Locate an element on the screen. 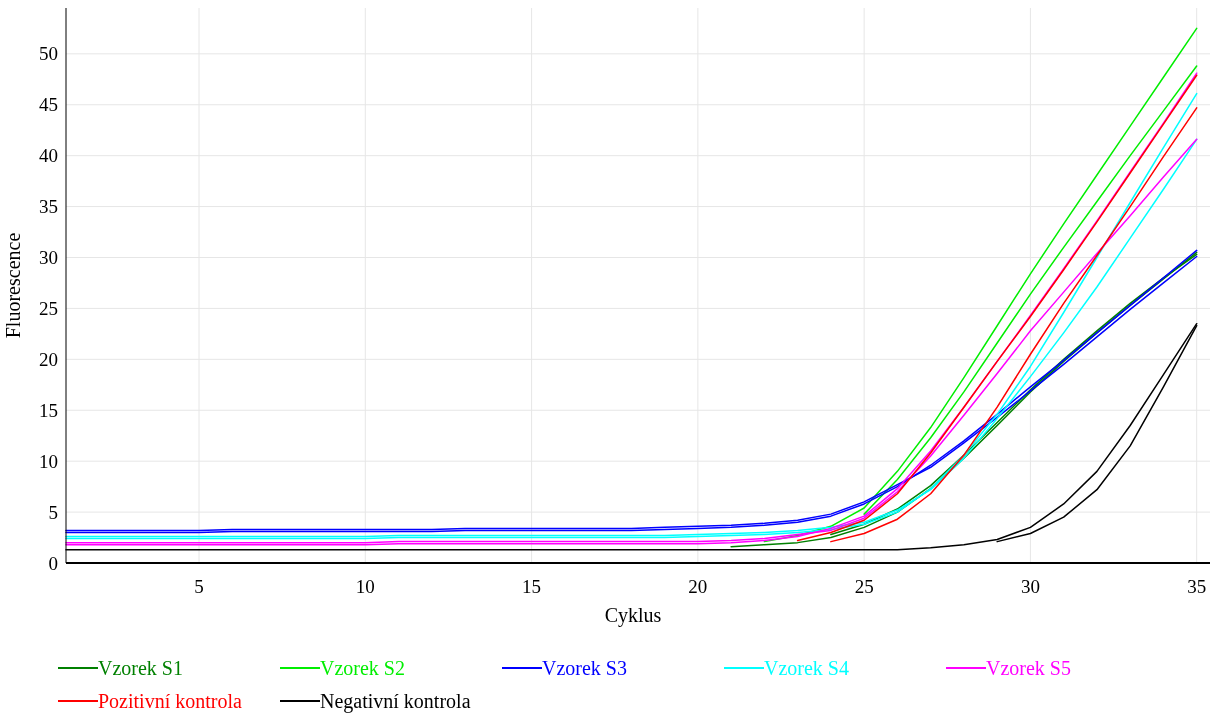  y-tick-label: 40 is located at coordinates (48, 156).